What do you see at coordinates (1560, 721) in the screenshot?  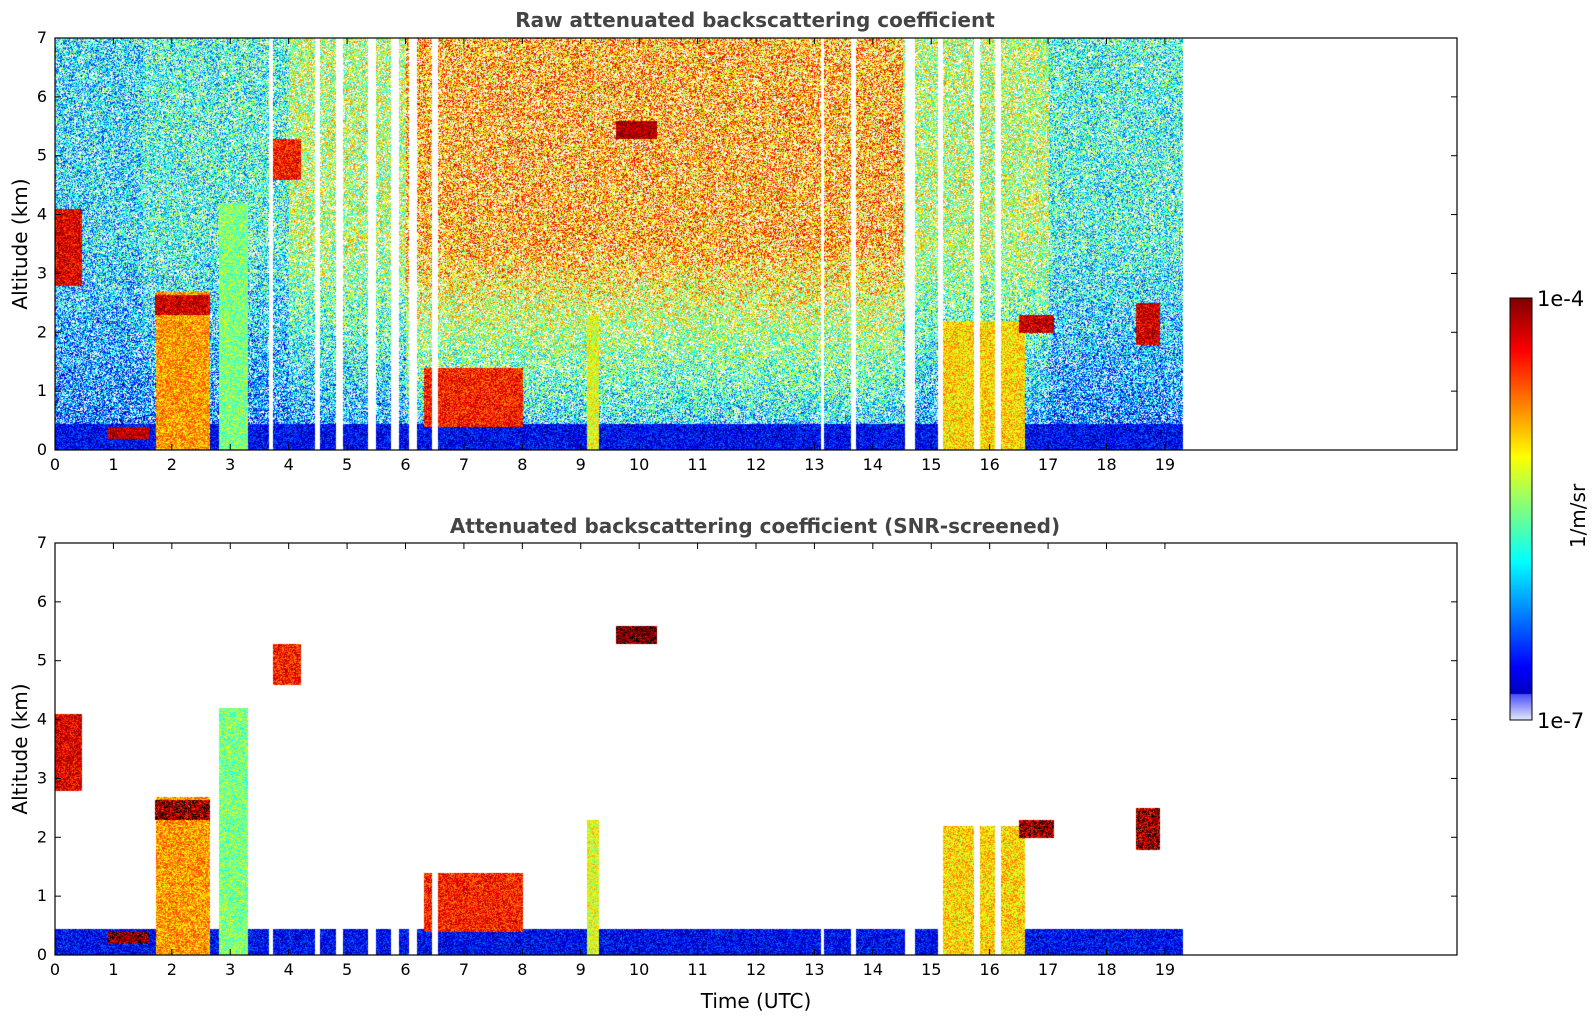 I see `colorbar-min-label: 1e-7` at bounding box center [1560, 721].